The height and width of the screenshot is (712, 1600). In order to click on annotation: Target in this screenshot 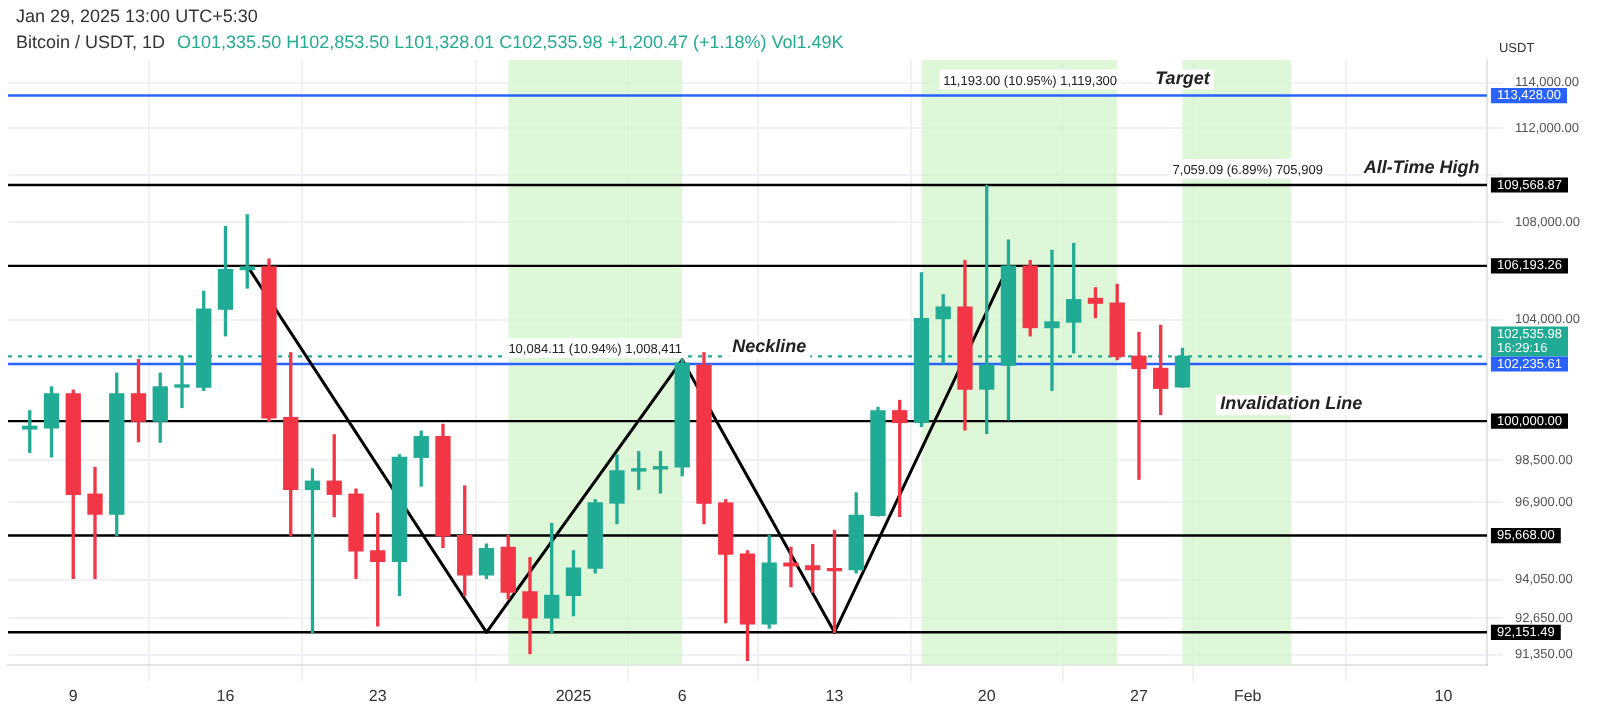, I will do `click(1183, 77)`.